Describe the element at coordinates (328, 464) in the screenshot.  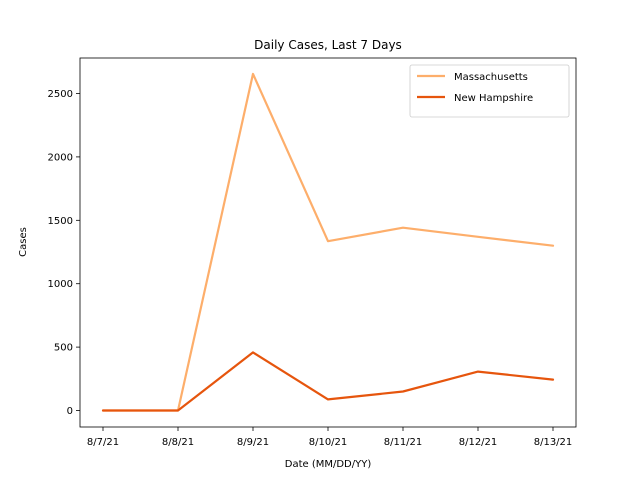
I see `x-axis-label: Date (MM/DD/YY)` at that location.